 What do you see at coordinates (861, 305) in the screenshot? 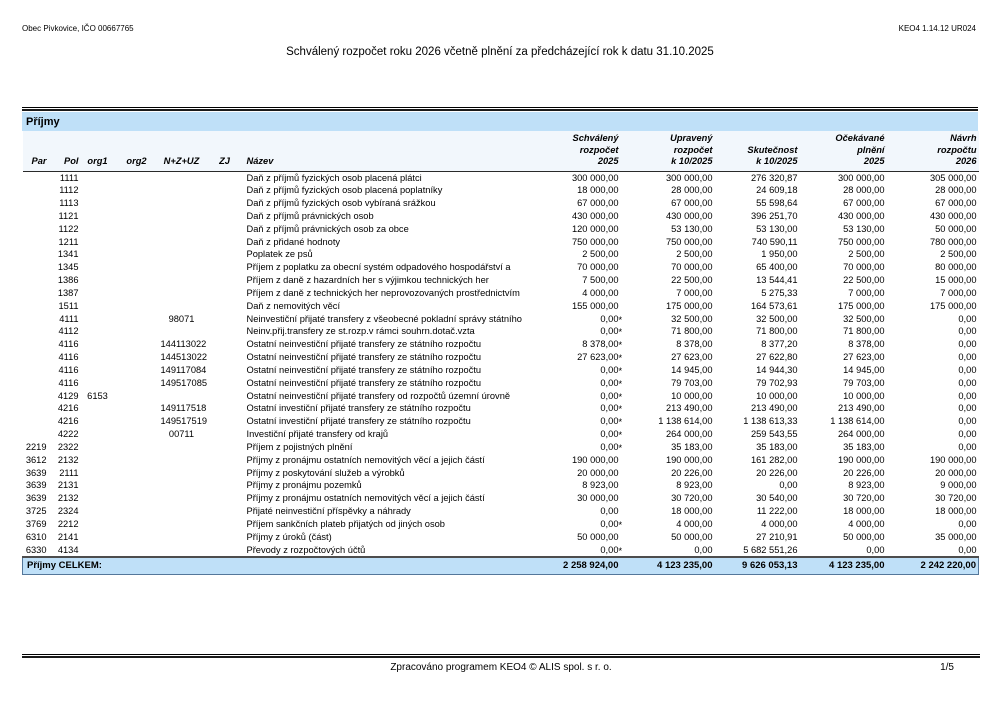
I see `cell-amount-4: 175 000,00` at bounding box center [861, 305].